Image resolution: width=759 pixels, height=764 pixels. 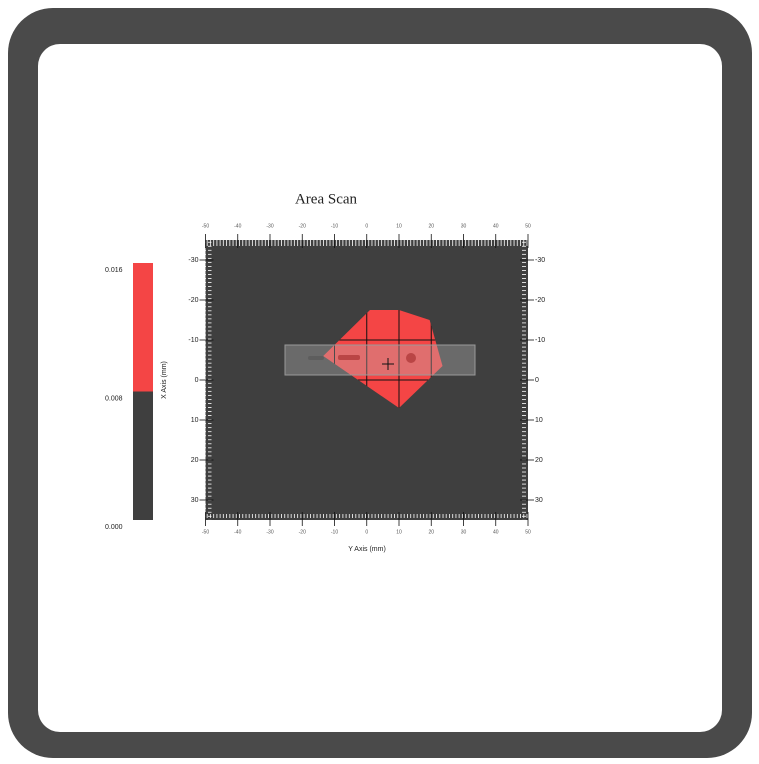 What do you see at coordinates (114, 270) in the screenshot?
I see `colorbar-tick-label: 0.016` at bounding box center [114, 270].